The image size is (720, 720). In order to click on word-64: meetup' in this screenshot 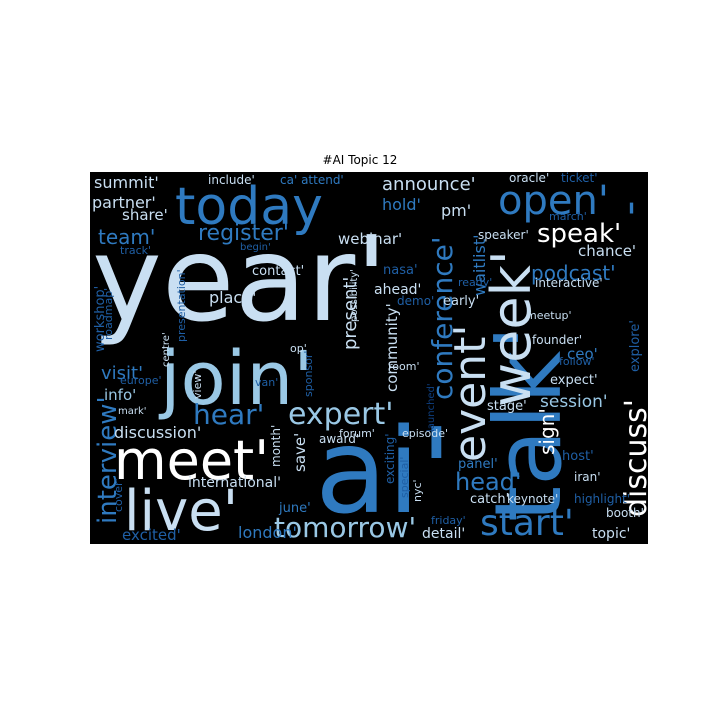, I will do `click(549, 315)`.